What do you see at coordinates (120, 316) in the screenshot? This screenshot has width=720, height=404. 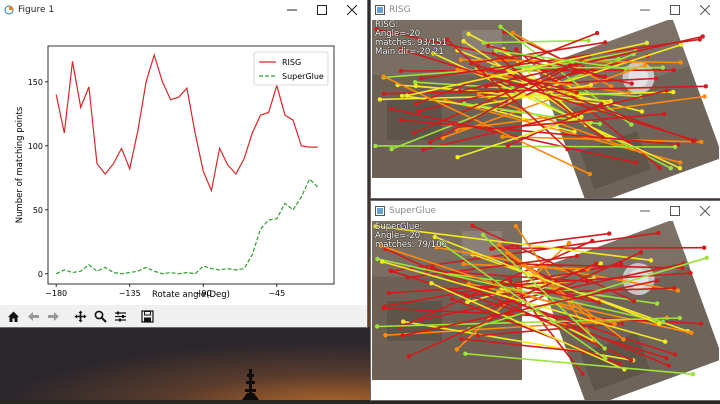 I see `configure-icon` at bounding box center [120, 316].